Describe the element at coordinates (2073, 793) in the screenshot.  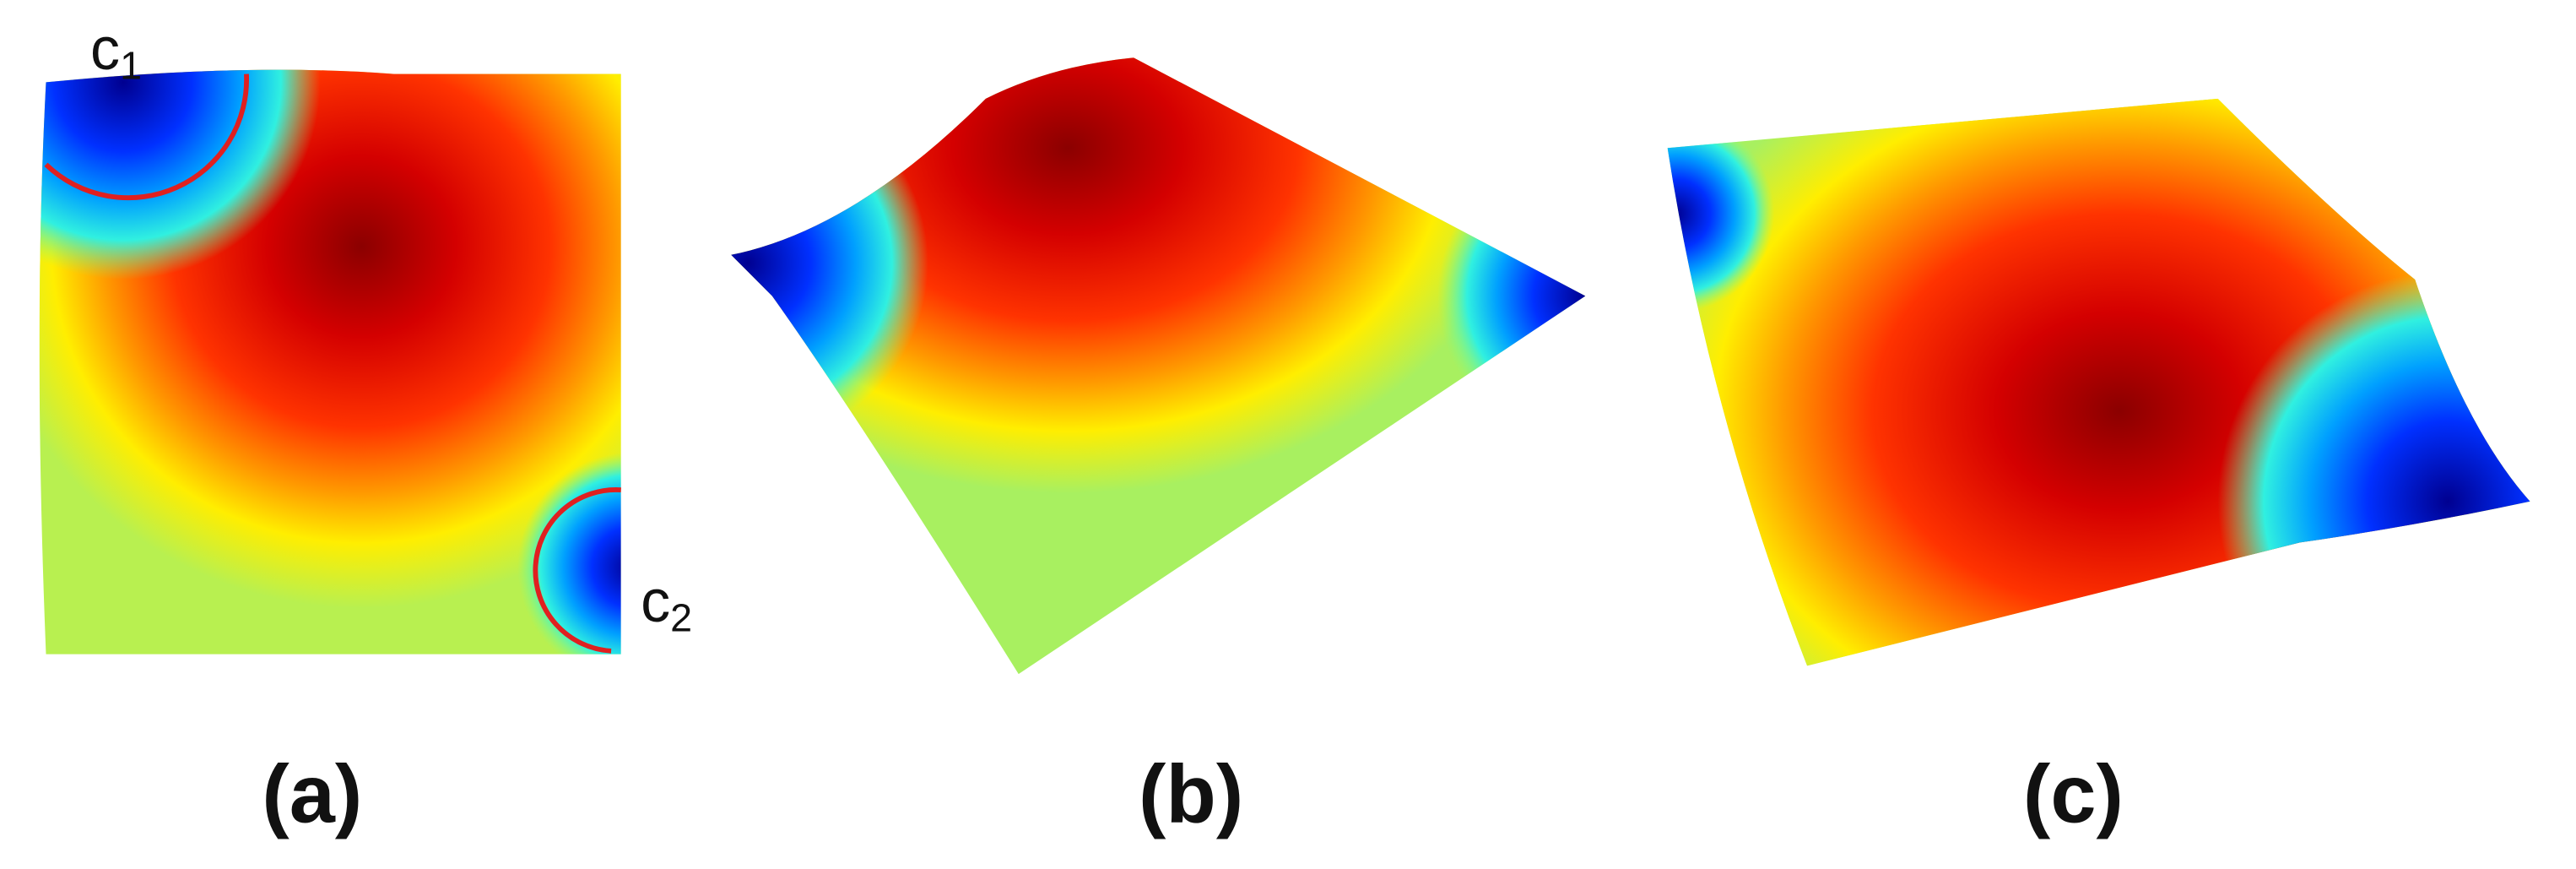
I see `panel-label: (c)` at that location.